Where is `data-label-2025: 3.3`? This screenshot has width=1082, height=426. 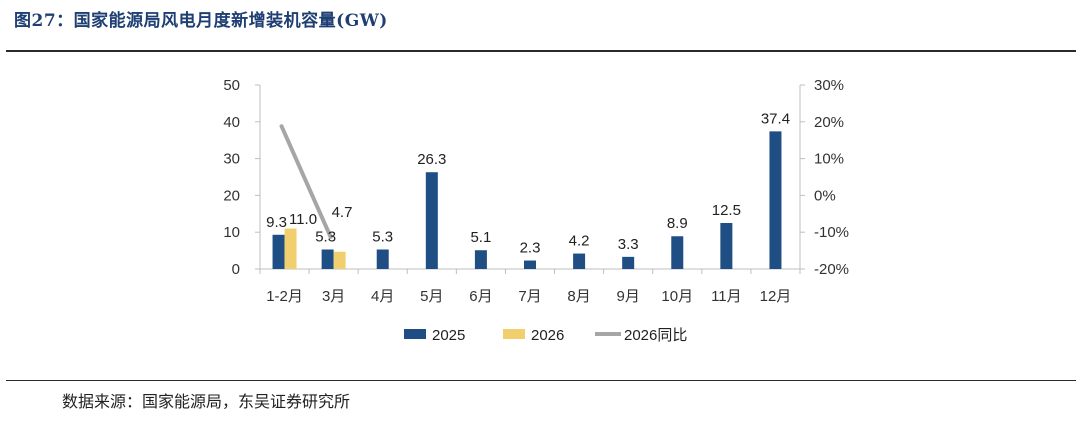 data-label-2025: 3.3 is located at coordinates (628, 244).